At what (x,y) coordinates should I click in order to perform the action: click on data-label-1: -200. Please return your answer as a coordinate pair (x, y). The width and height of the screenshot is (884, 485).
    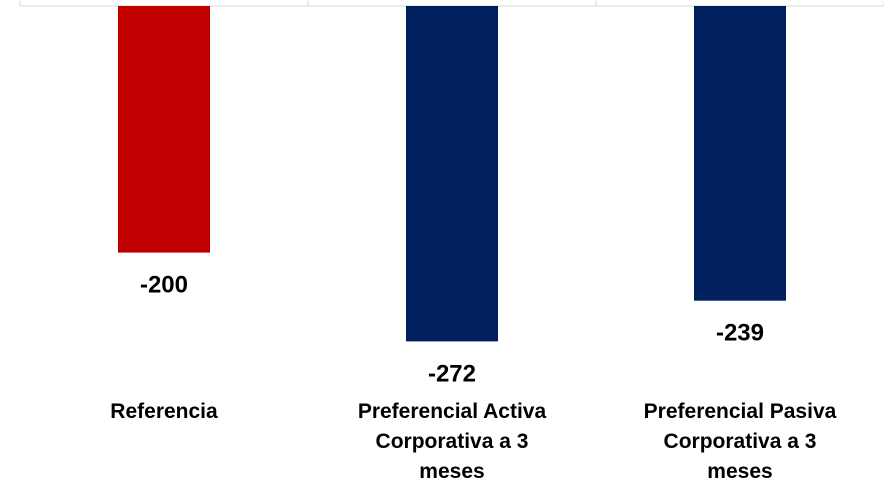
    Looking at the image, I should click on (164, 285).